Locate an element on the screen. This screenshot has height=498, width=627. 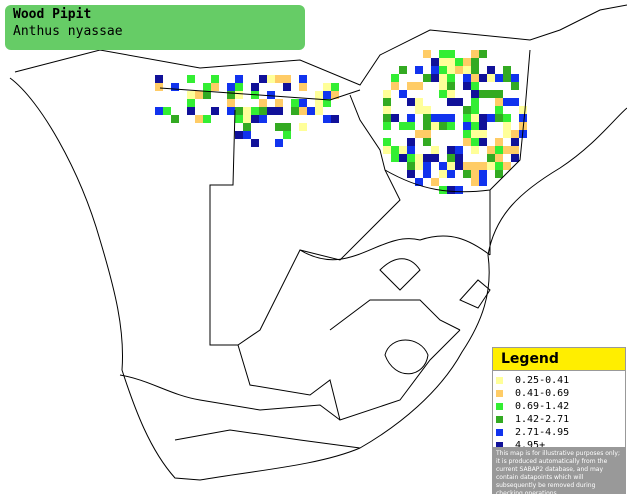
legend-item: 0.69-1.42 is located at coordinates (559, 406).